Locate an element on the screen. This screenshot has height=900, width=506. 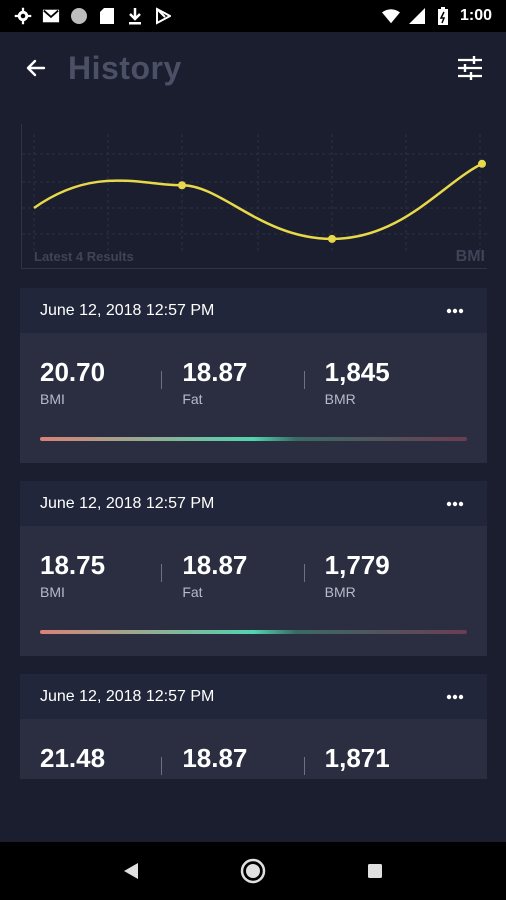
bmi-value: 21.48 is located at coordinates (73, 758).